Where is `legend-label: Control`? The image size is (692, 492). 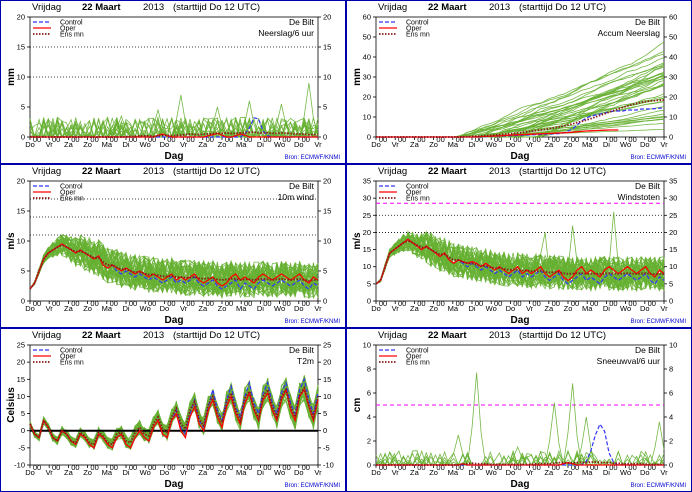 legend-label: Control is located at coordinates (71, 23).